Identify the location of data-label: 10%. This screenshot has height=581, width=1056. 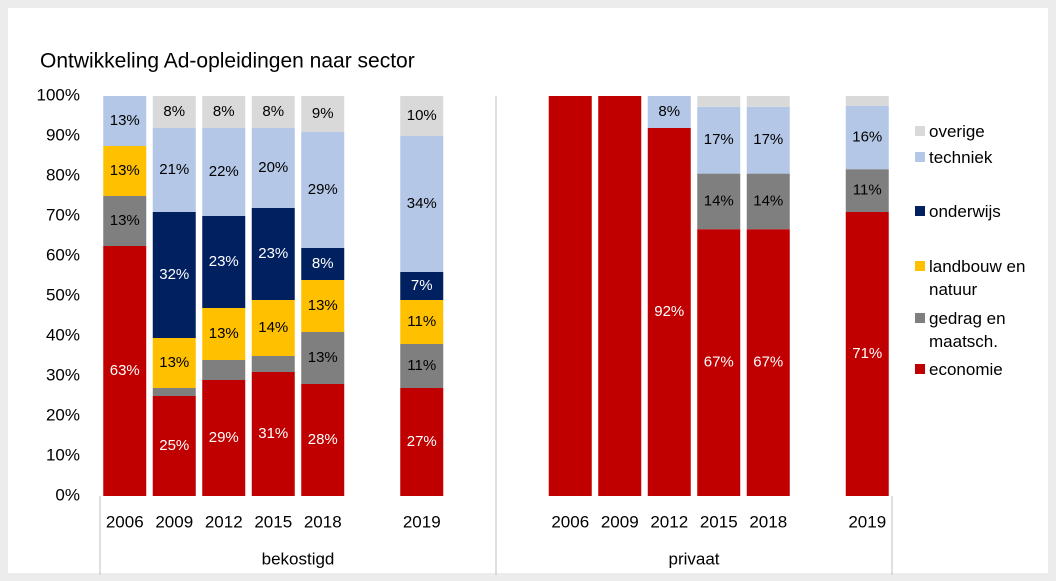
(422, 115).